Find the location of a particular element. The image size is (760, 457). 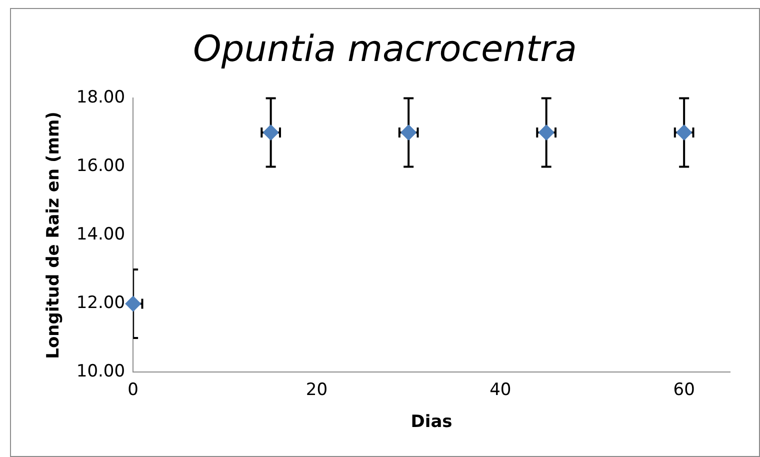

y-tick-label: 10.00 is located at coordinates (101, 372).